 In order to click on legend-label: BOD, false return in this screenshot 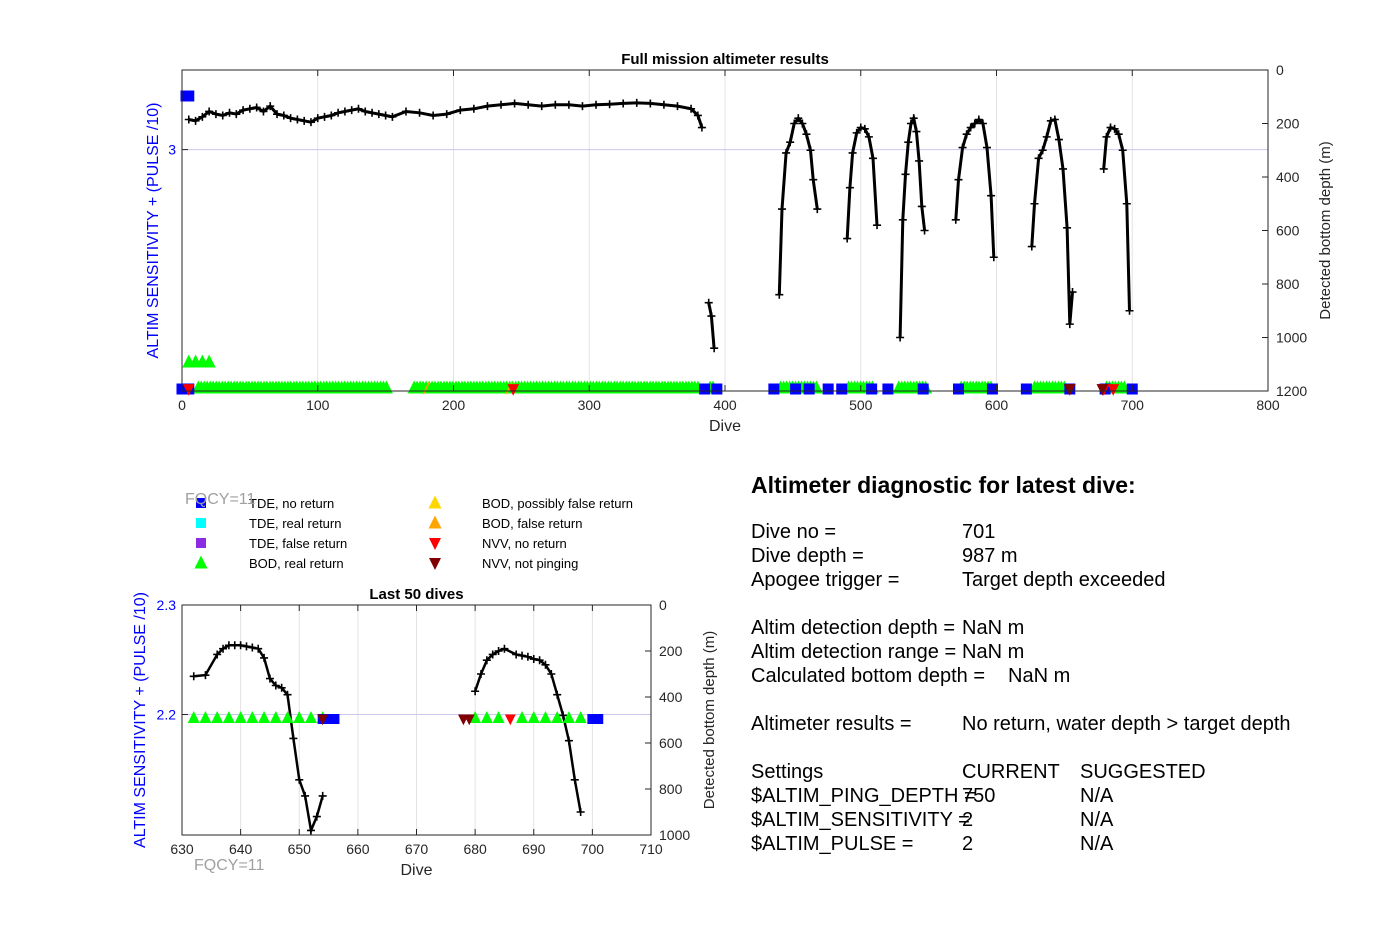, I will do `click(532, 523)`.